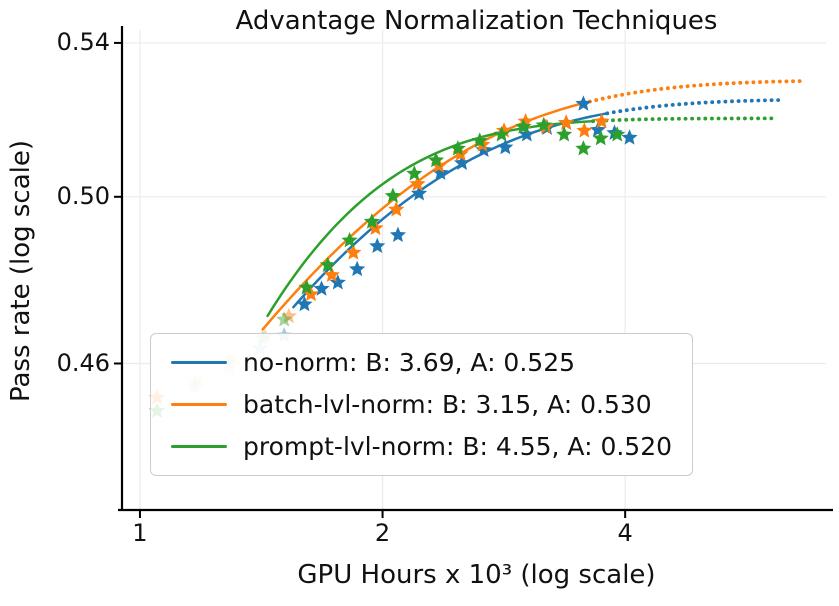 The width and height of the screenshot is (839, 606). I want to click on x-tick-label: 1, so click(140, 533).